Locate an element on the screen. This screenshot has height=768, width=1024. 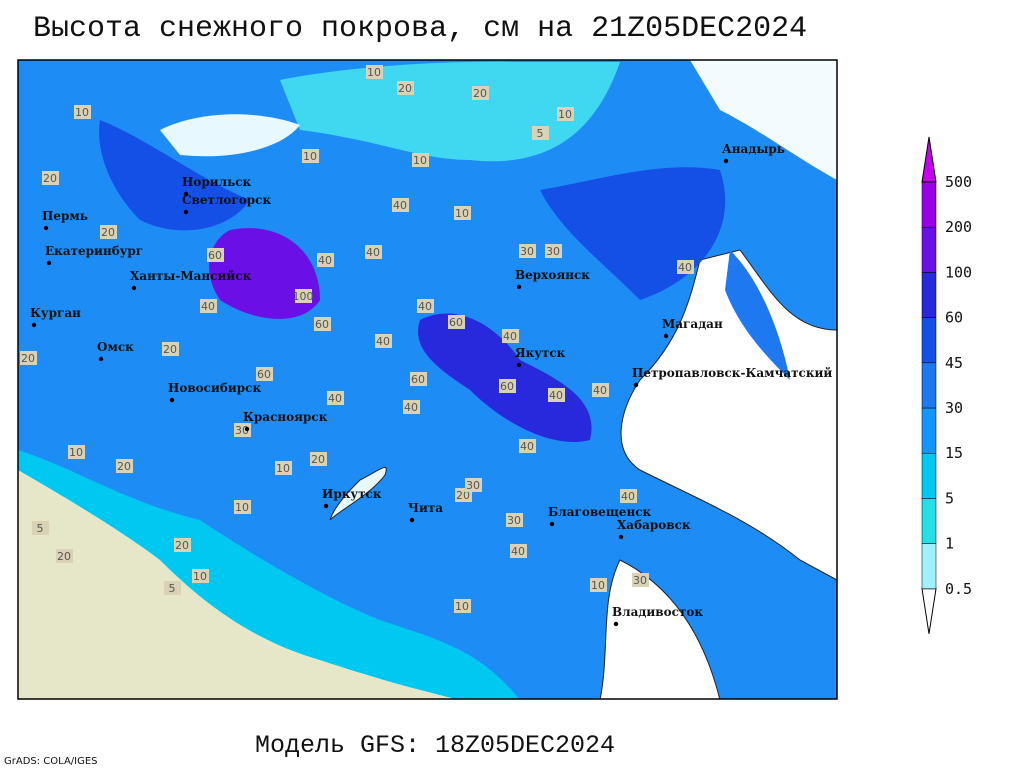
city-name: Иркутск is located at coordinates (352, 494).